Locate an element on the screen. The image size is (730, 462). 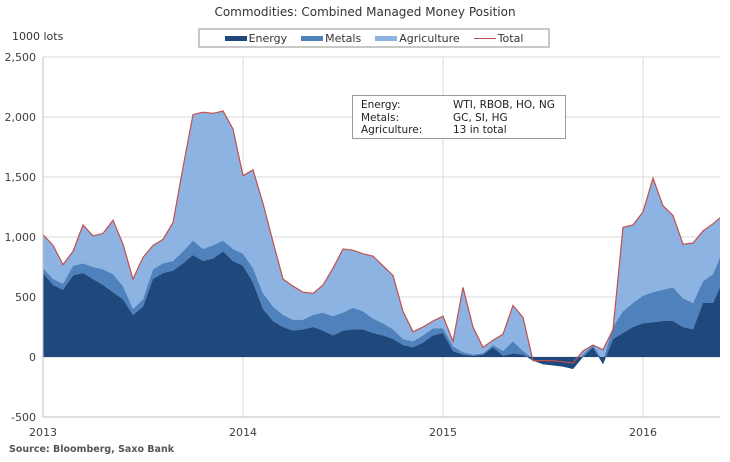
legend-swatch-total is located at coordinates (484, 38).